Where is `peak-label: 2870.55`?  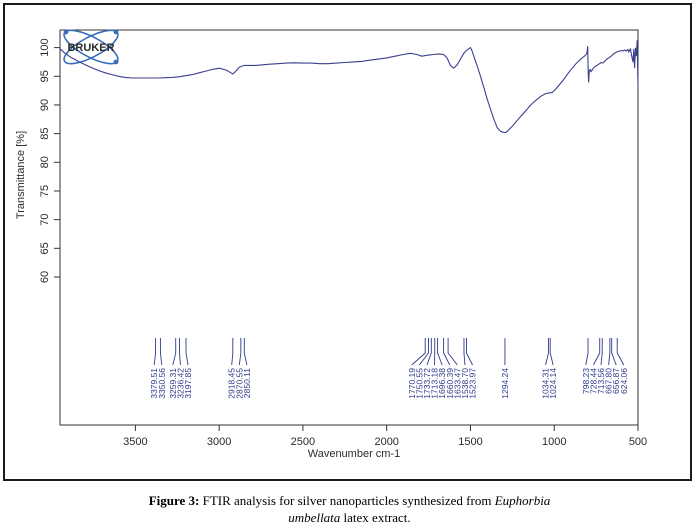 peak-label: 2870.55 is located at coordinates (239, 383).